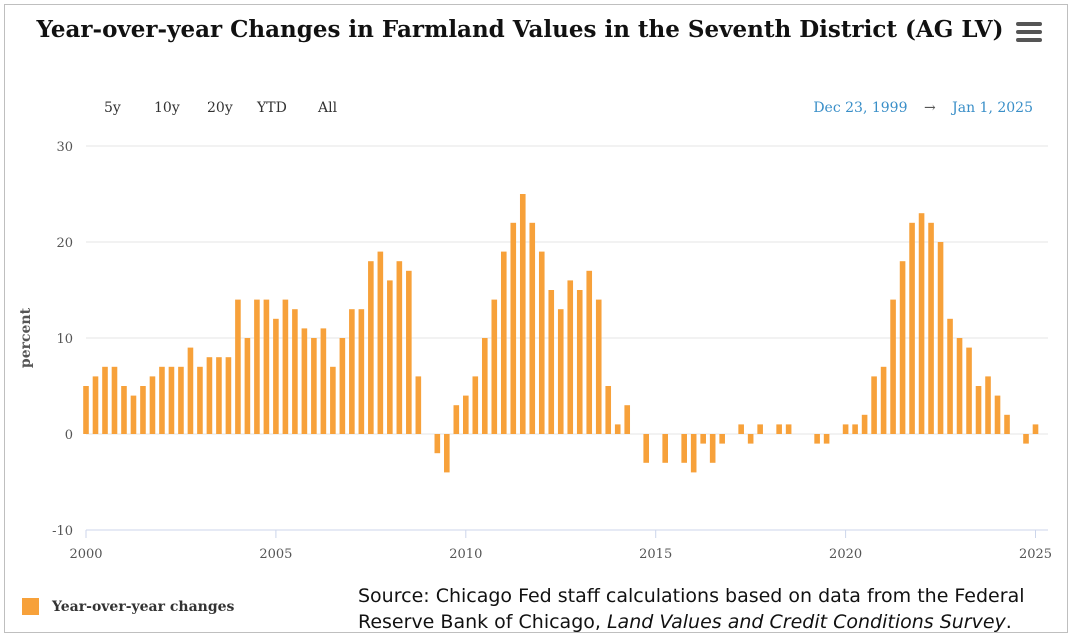 The width and height of the screenshot is (1074, 639). I want to click on hamburger-menu-icon, so click(1029, 33).